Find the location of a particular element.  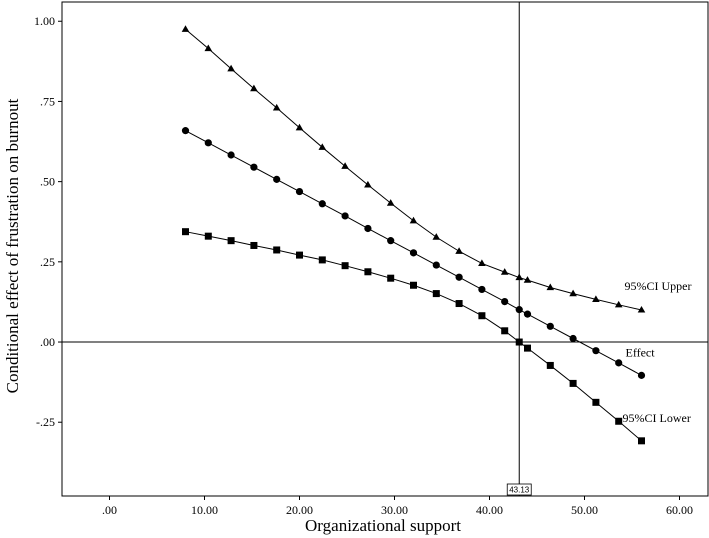

y-tick-label: .25 is located at coordinates (47, 262).